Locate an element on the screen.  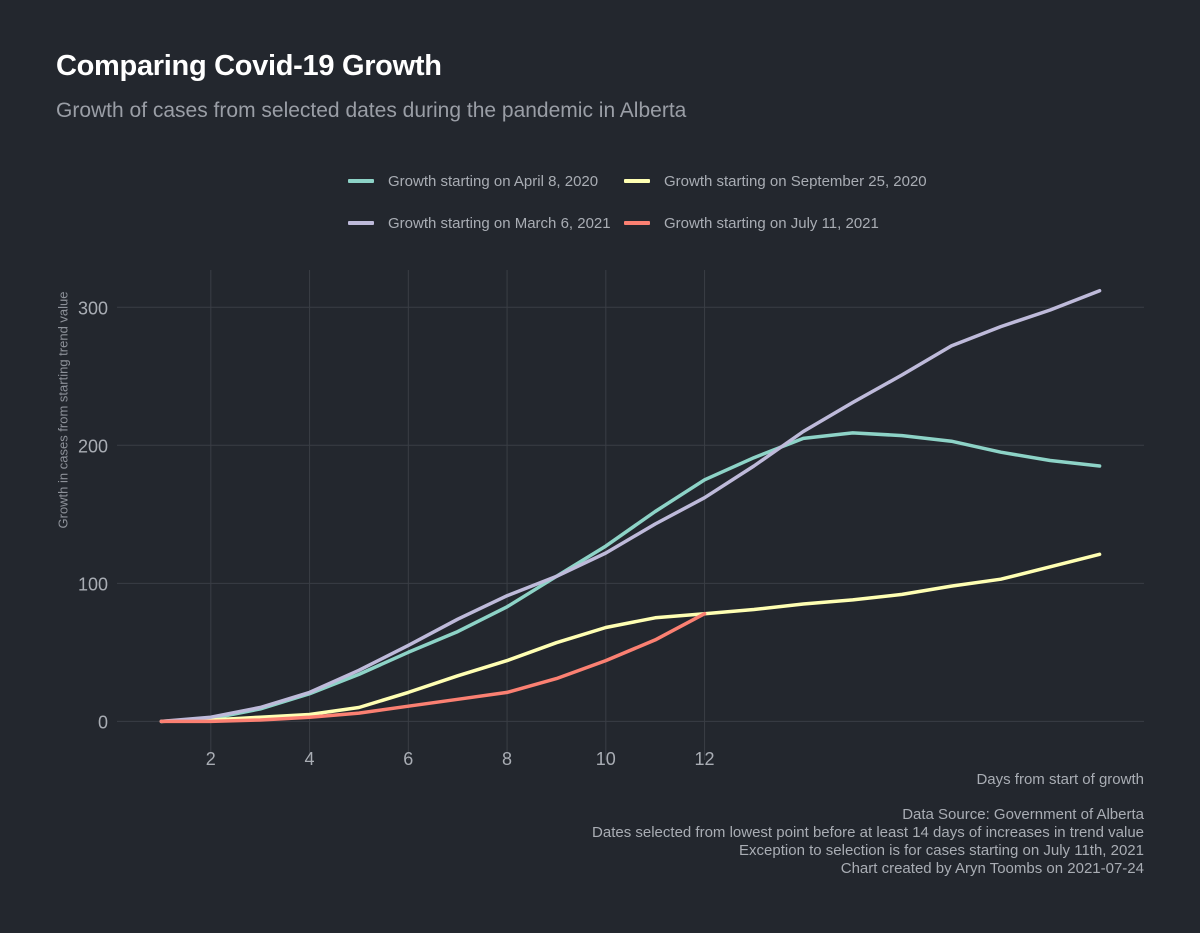
legend-swatch-march-2021 is located at coordinates (361, 223).